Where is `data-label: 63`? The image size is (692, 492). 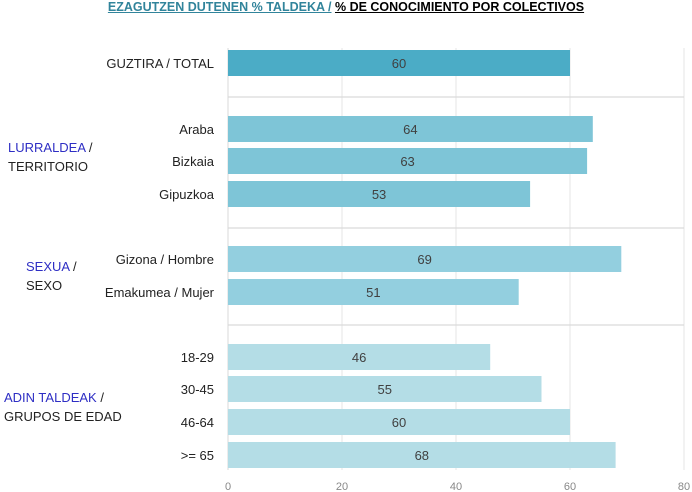
data-label: 63 is located at coordinates (407, 161).